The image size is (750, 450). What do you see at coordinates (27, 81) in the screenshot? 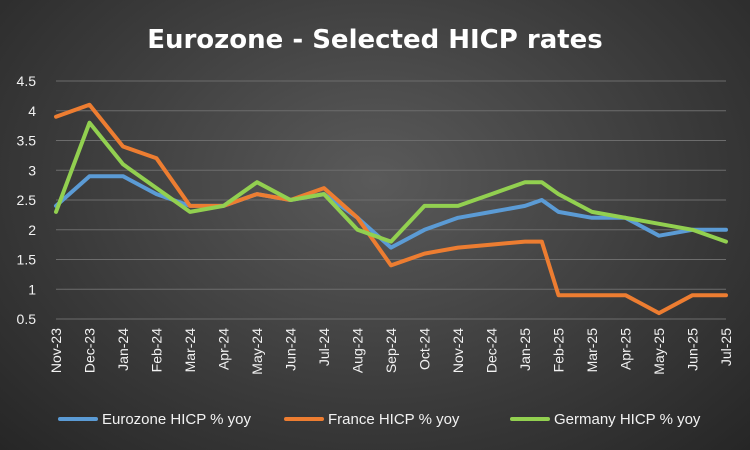
I see `y-tick-label: 4.5` at bounding box center [27, 81].